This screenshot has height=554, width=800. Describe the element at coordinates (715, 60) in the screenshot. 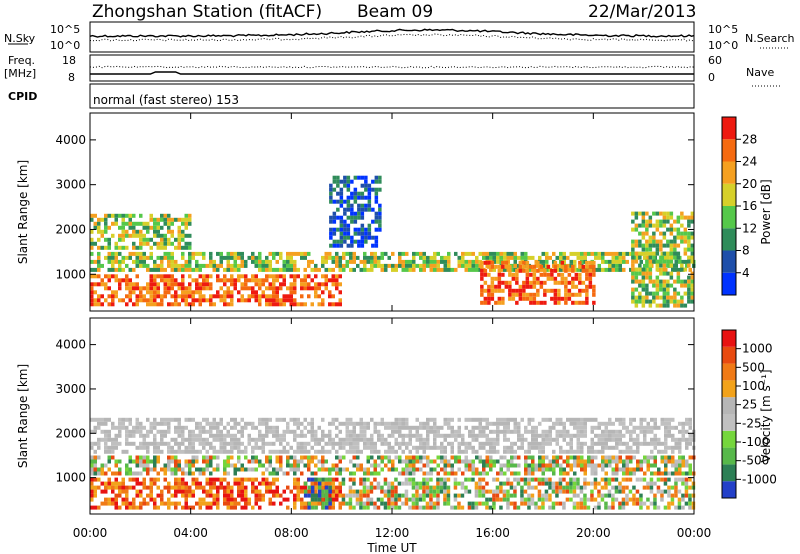

I see `nave-tick-top: 60` at that location.